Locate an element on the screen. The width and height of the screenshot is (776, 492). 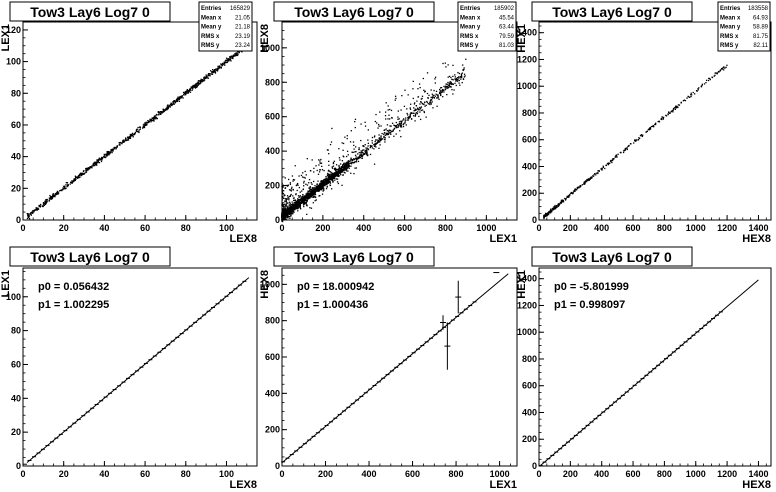
x-tick-label: 800 is located at coordinates (445, 228).